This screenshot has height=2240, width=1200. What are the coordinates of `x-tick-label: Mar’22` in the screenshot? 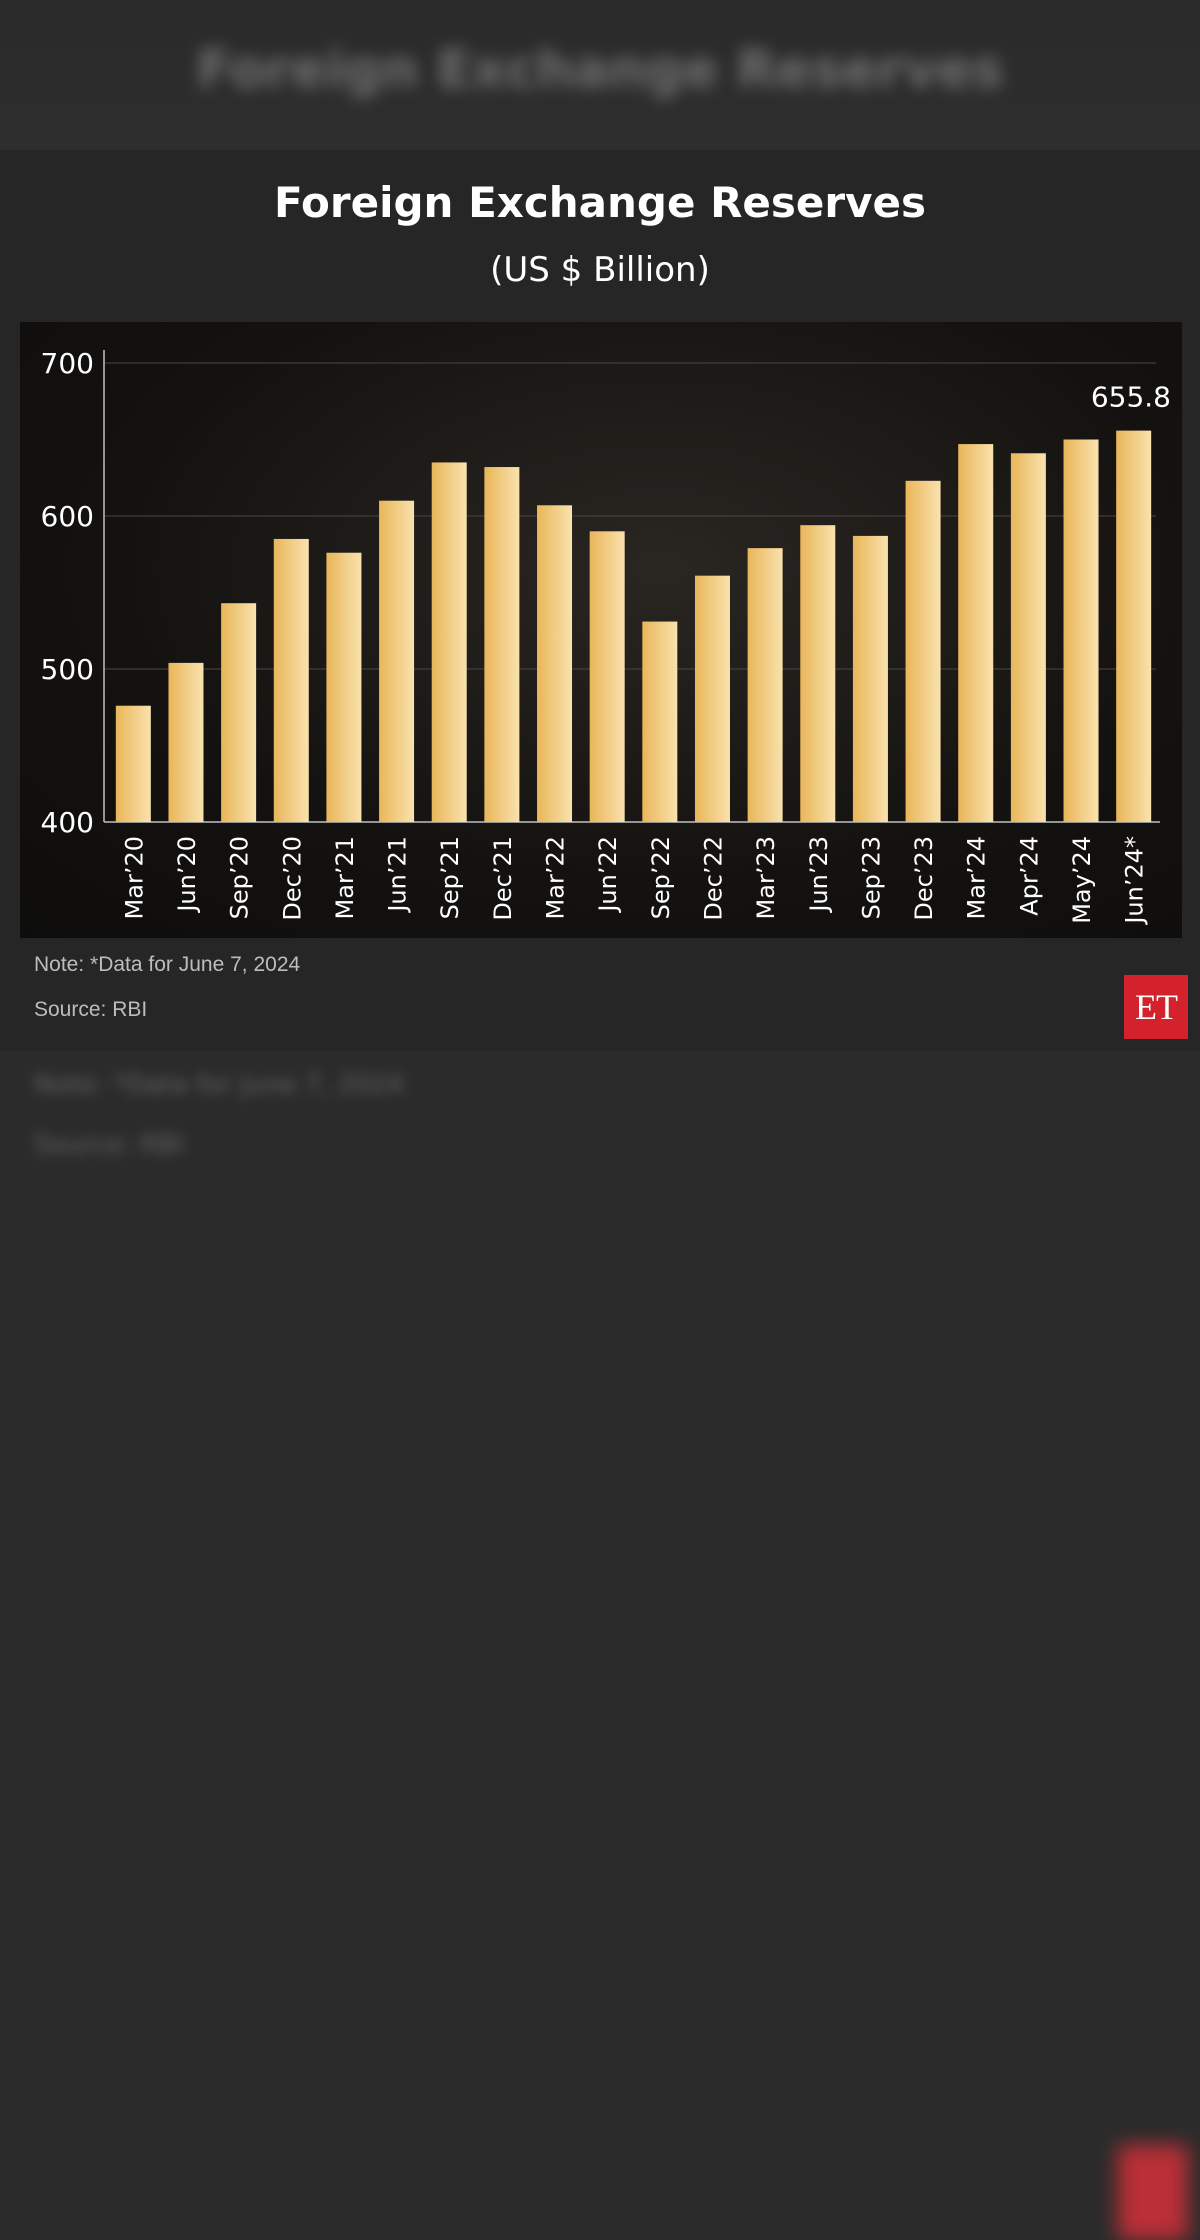 It's located at (556, 877).